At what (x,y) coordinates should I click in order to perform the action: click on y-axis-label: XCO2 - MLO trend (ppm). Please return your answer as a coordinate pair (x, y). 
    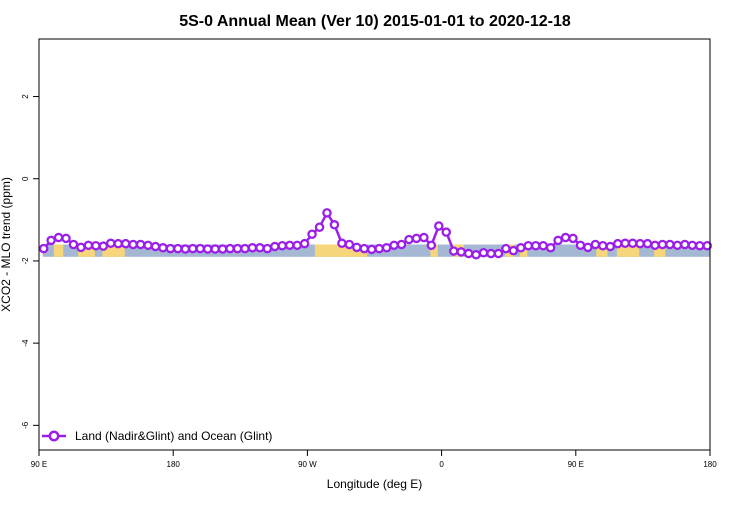
    Looking at the image, I should click on (6, 244).